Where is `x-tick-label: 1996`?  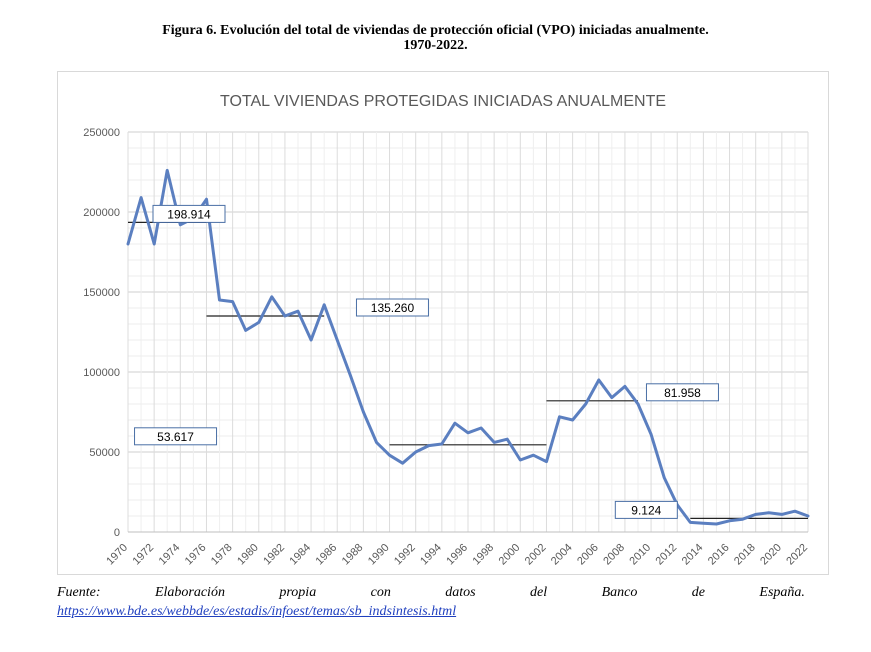 x-tick-label: 1996 is located at coordinates (457, 555).